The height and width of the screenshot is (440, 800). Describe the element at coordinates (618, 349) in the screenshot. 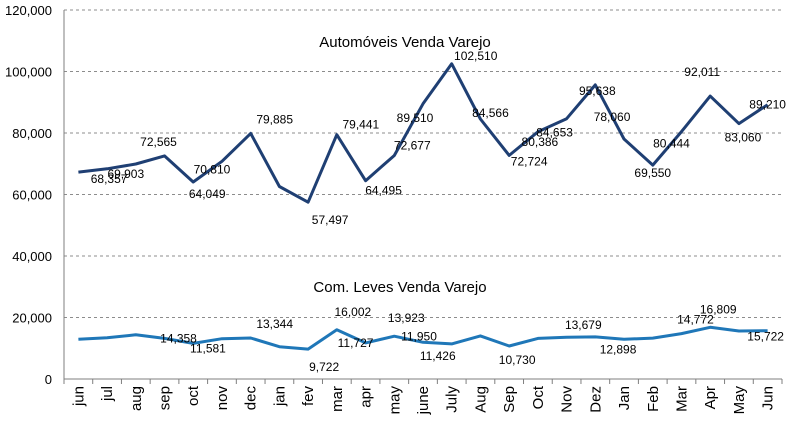

I see `data-label: 12,898` at that location.